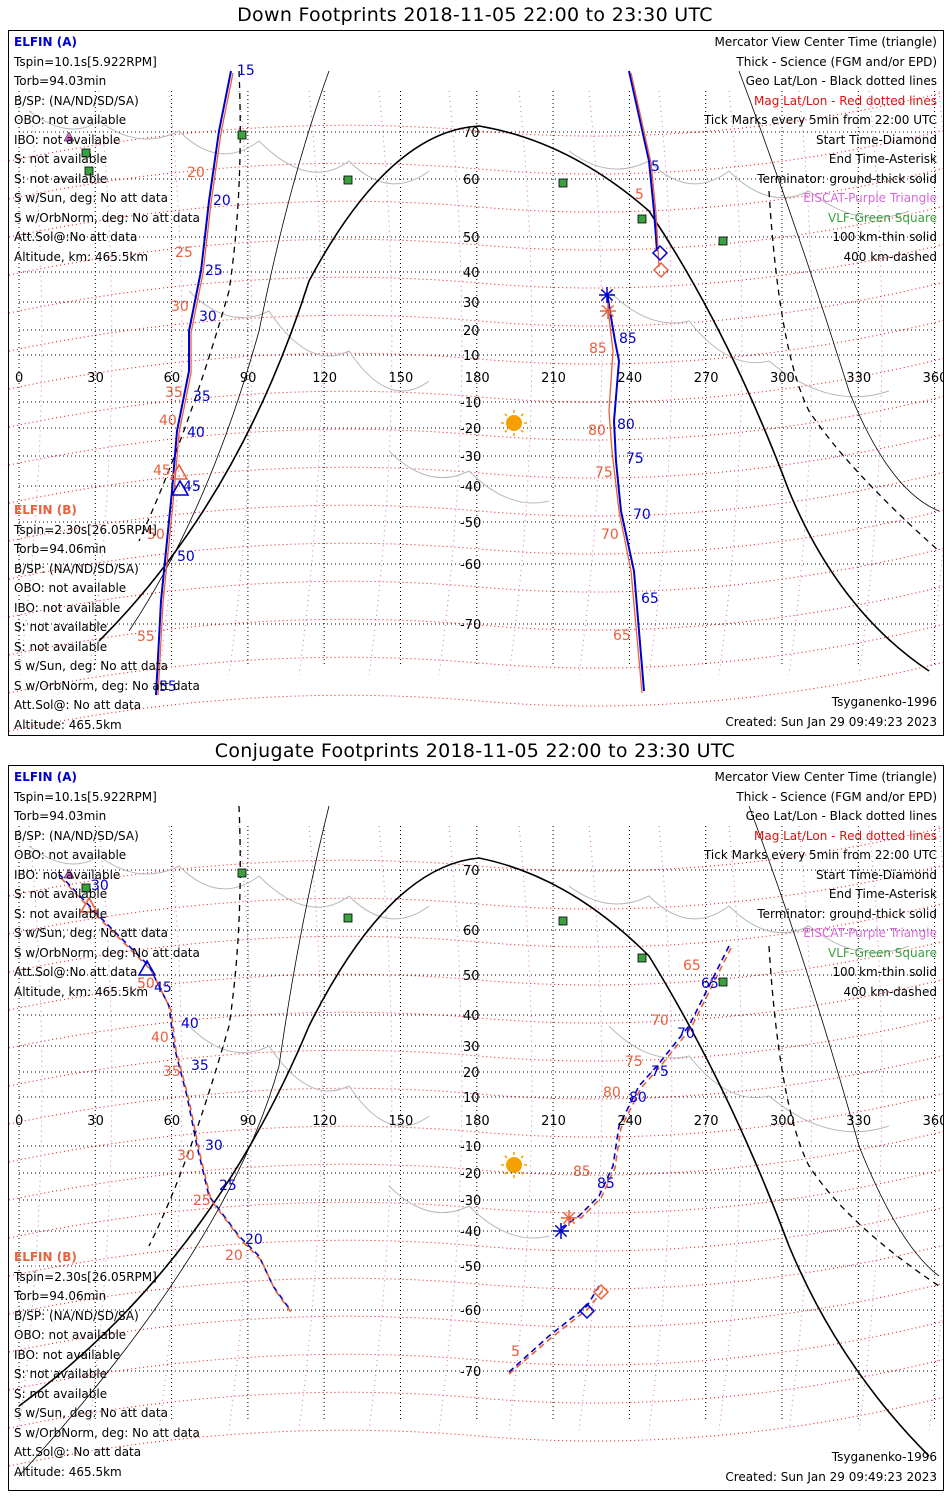 The height and width of the screenshot is (1500, 950). I want to click on track-tick-label: 75, so click(660, 1072).